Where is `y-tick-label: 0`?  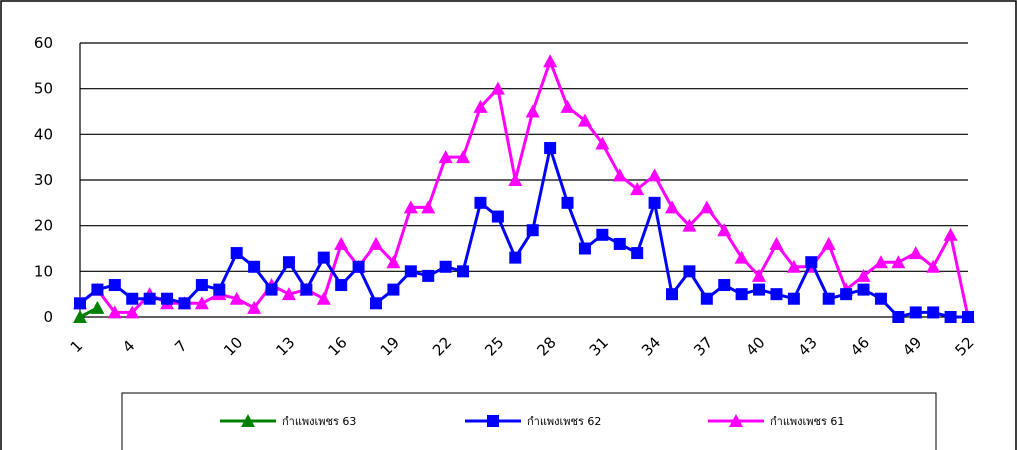
y-tick-label: 0 is located at coordinates (48, 317).